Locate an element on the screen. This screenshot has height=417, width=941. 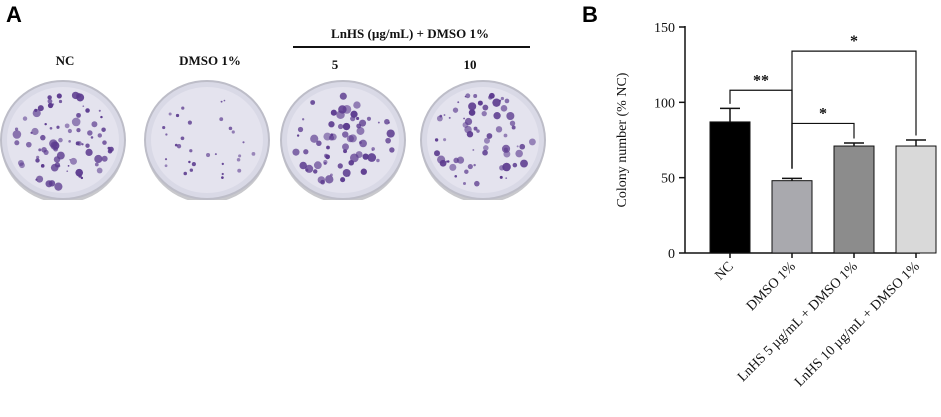
y-tick-label: 0 is located at coordinates (671, 254).